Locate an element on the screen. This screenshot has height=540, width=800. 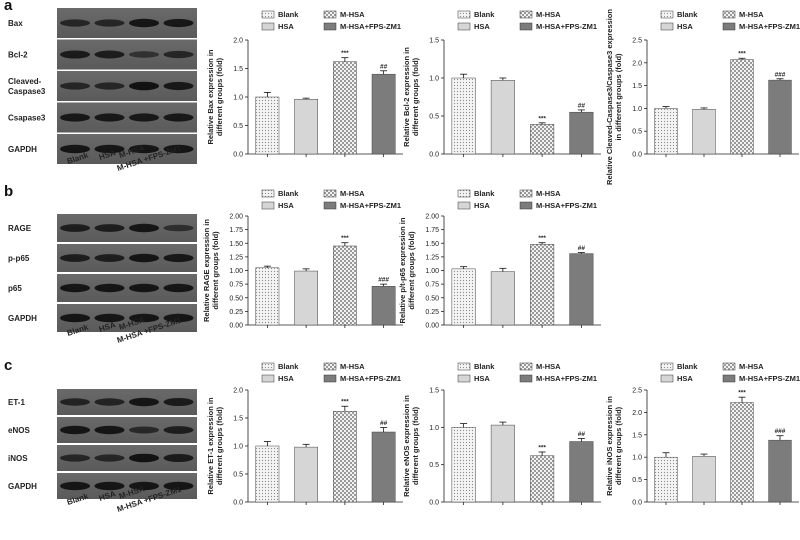
y-axis-label: Relative RAGE expression in is located at coordinates (206, 270).